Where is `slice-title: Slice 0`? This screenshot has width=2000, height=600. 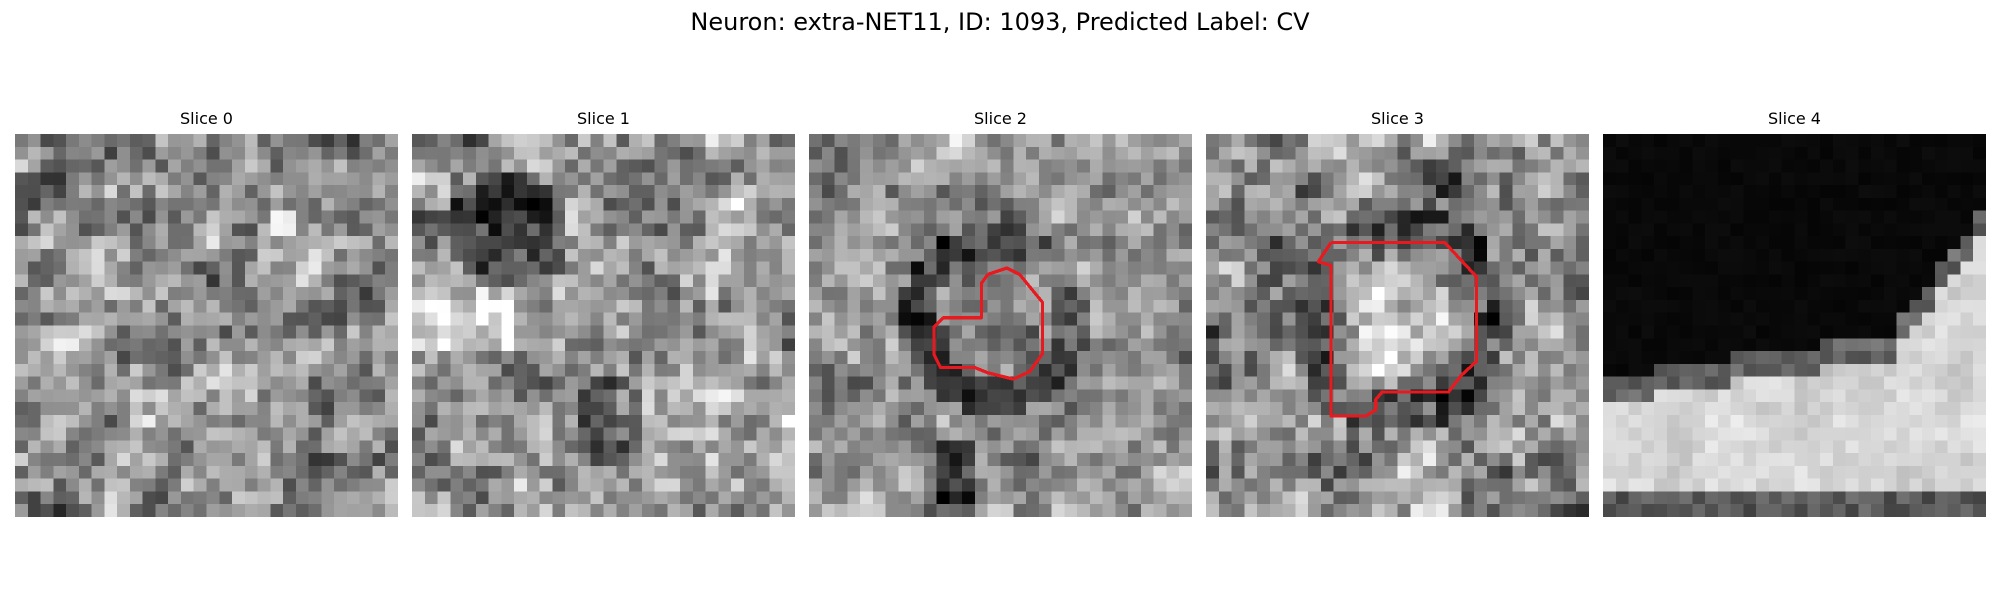 slice-title: Slice 0 is located at coordinates (206, 118).